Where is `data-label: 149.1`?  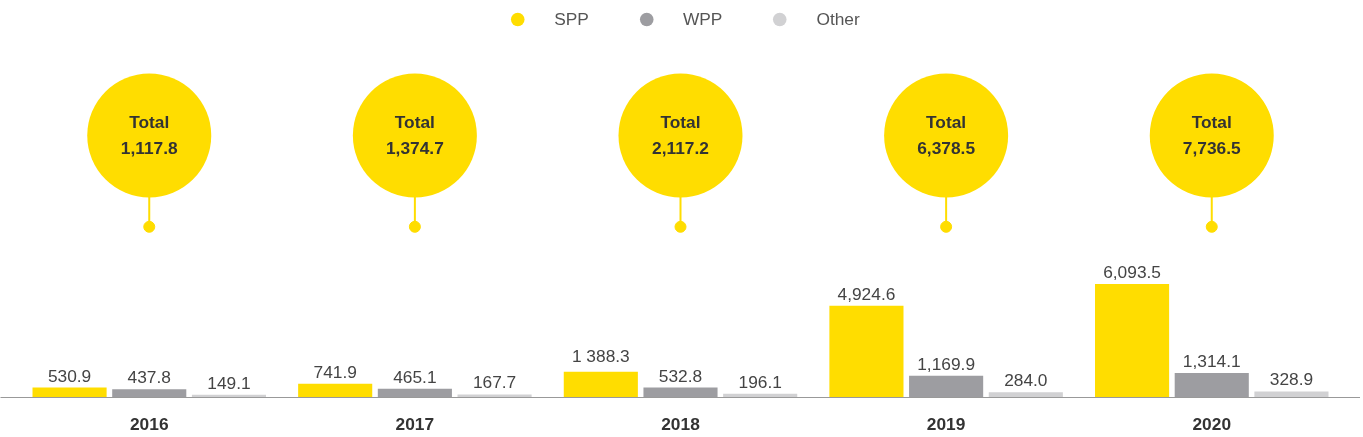
data-label: 149.1 is located at coordinates (229, 382).